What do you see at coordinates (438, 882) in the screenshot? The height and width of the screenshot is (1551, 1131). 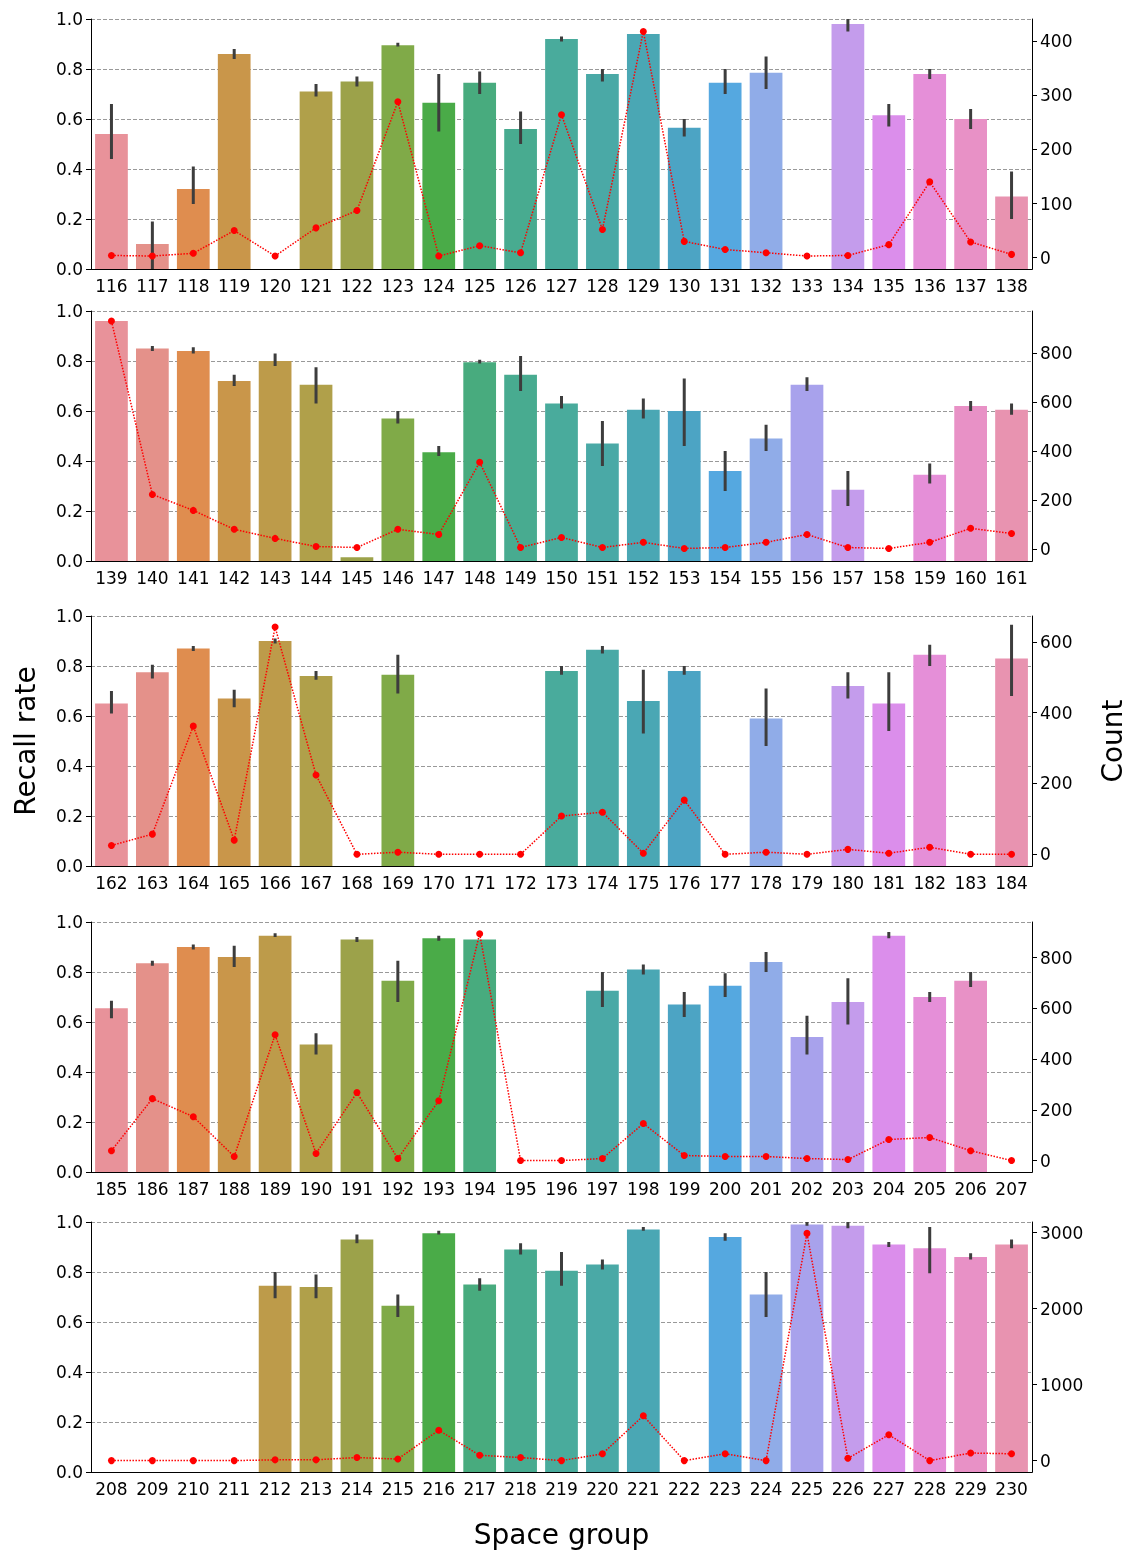 I see `x-tick-label: 170` at bounding box center [438, 882].